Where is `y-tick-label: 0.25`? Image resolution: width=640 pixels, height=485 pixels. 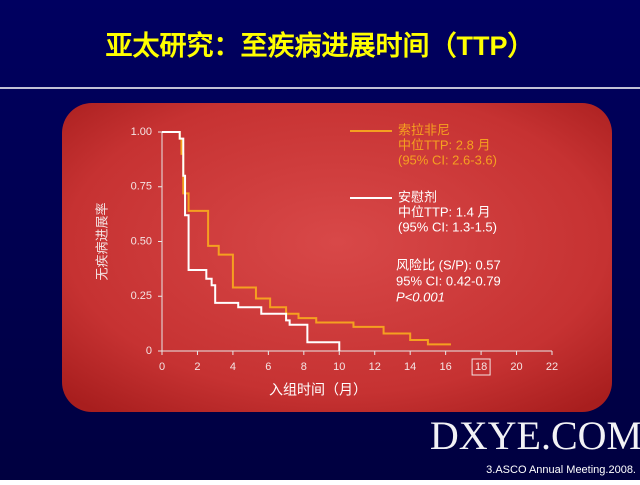 y-tick-label: 0.25 is located at coordinates (141, 296).